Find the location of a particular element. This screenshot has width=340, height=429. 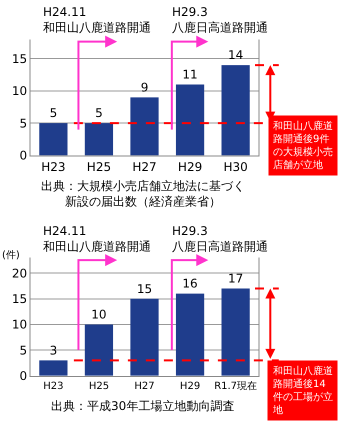

data-label: 9 is located at coordinates (144, 87).